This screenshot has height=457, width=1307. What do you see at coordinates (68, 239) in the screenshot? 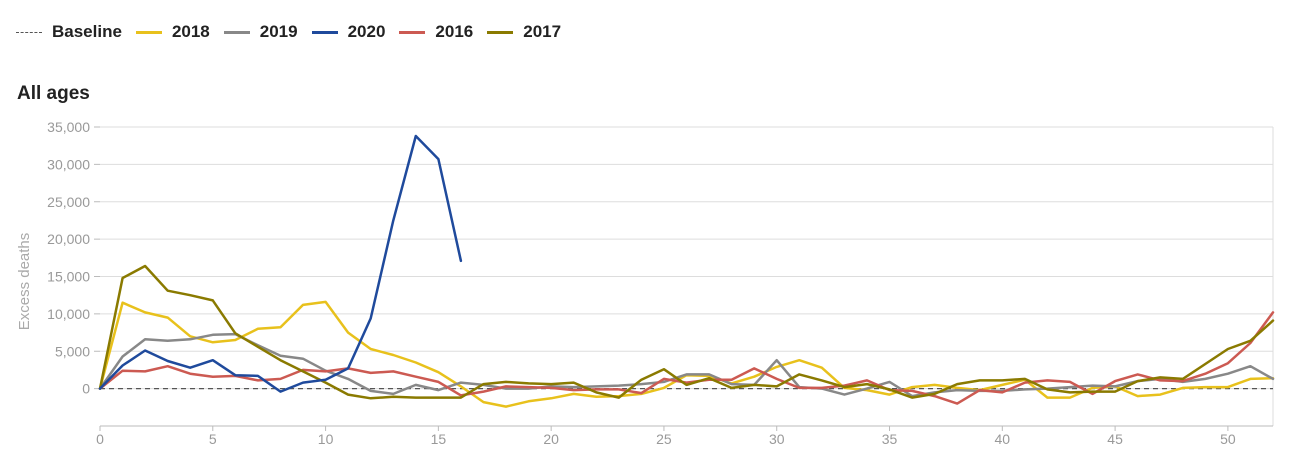
I see `y-tick-label: 20,000` at bounding box center [68, 239].